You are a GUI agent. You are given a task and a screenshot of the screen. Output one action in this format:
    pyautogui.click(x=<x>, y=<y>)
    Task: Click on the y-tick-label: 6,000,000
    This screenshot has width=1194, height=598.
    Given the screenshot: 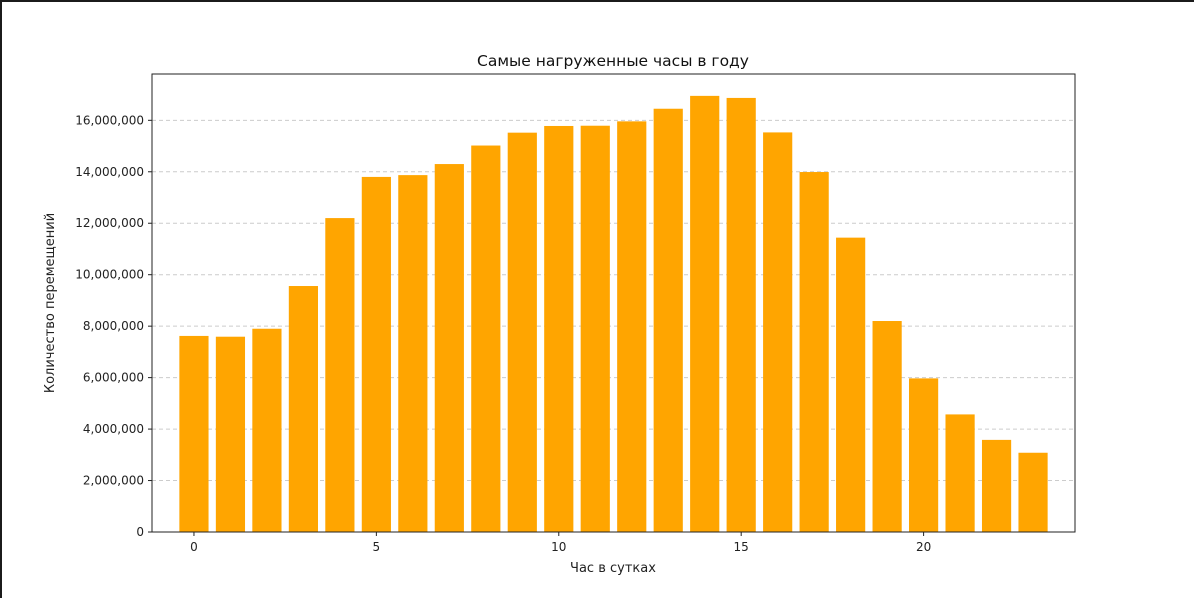 What is the action you would take?
    pyautogui.click(x=113, y=378)
    